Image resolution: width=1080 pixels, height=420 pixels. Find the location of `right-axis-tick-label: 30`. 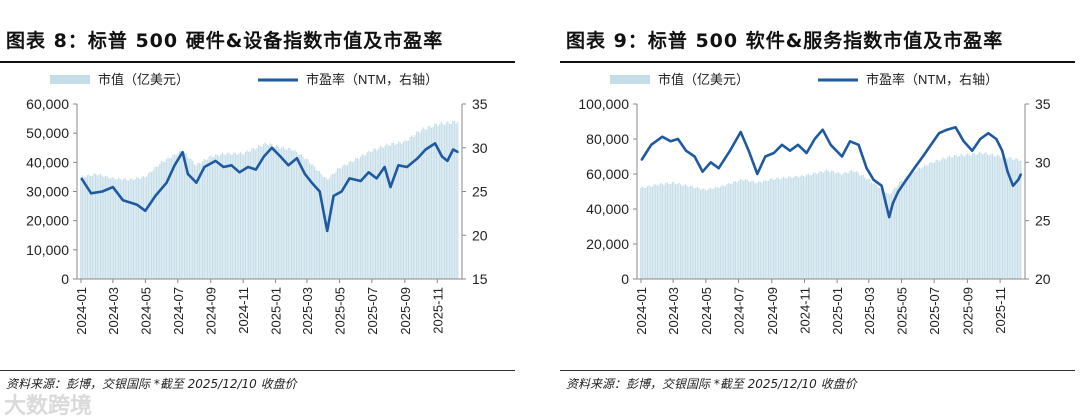

right-axis-tick-label: 30 is located at coordinates (1043, 162).